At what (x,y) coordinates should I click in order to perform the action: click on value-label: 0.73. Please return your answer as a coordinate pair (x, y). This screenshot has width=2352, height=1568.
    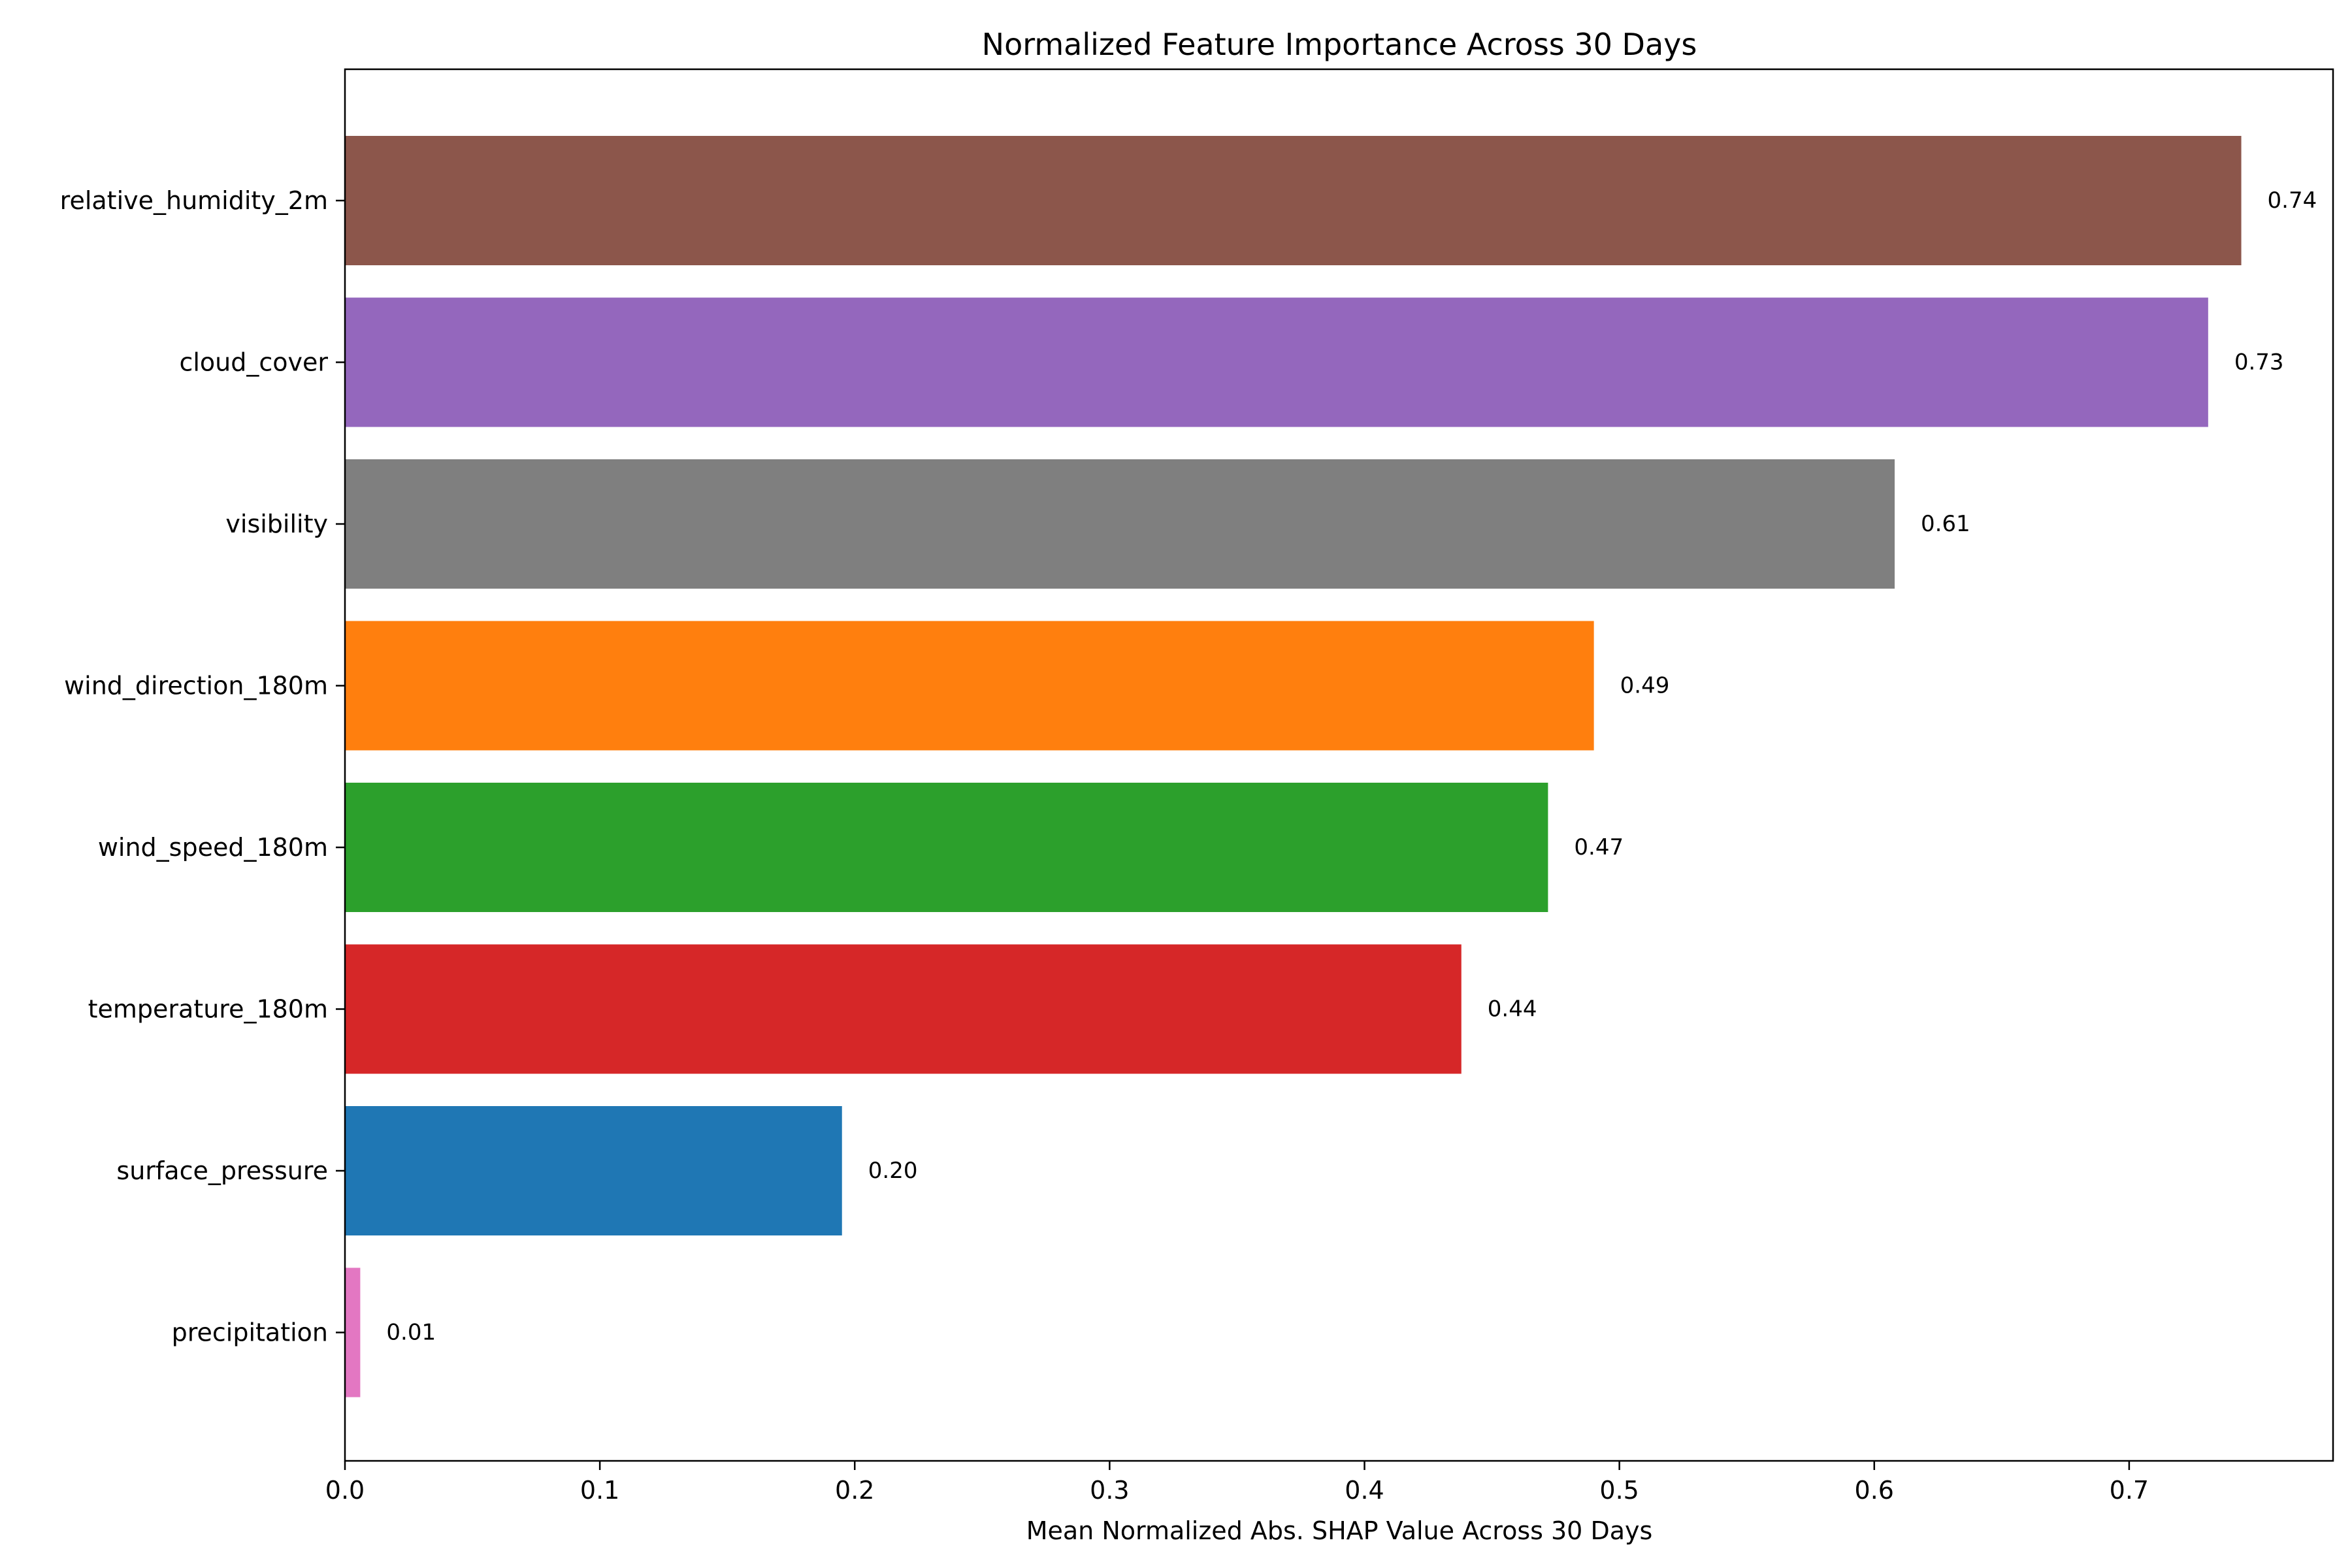
    Looking at the image, I should click on (2259, 363).